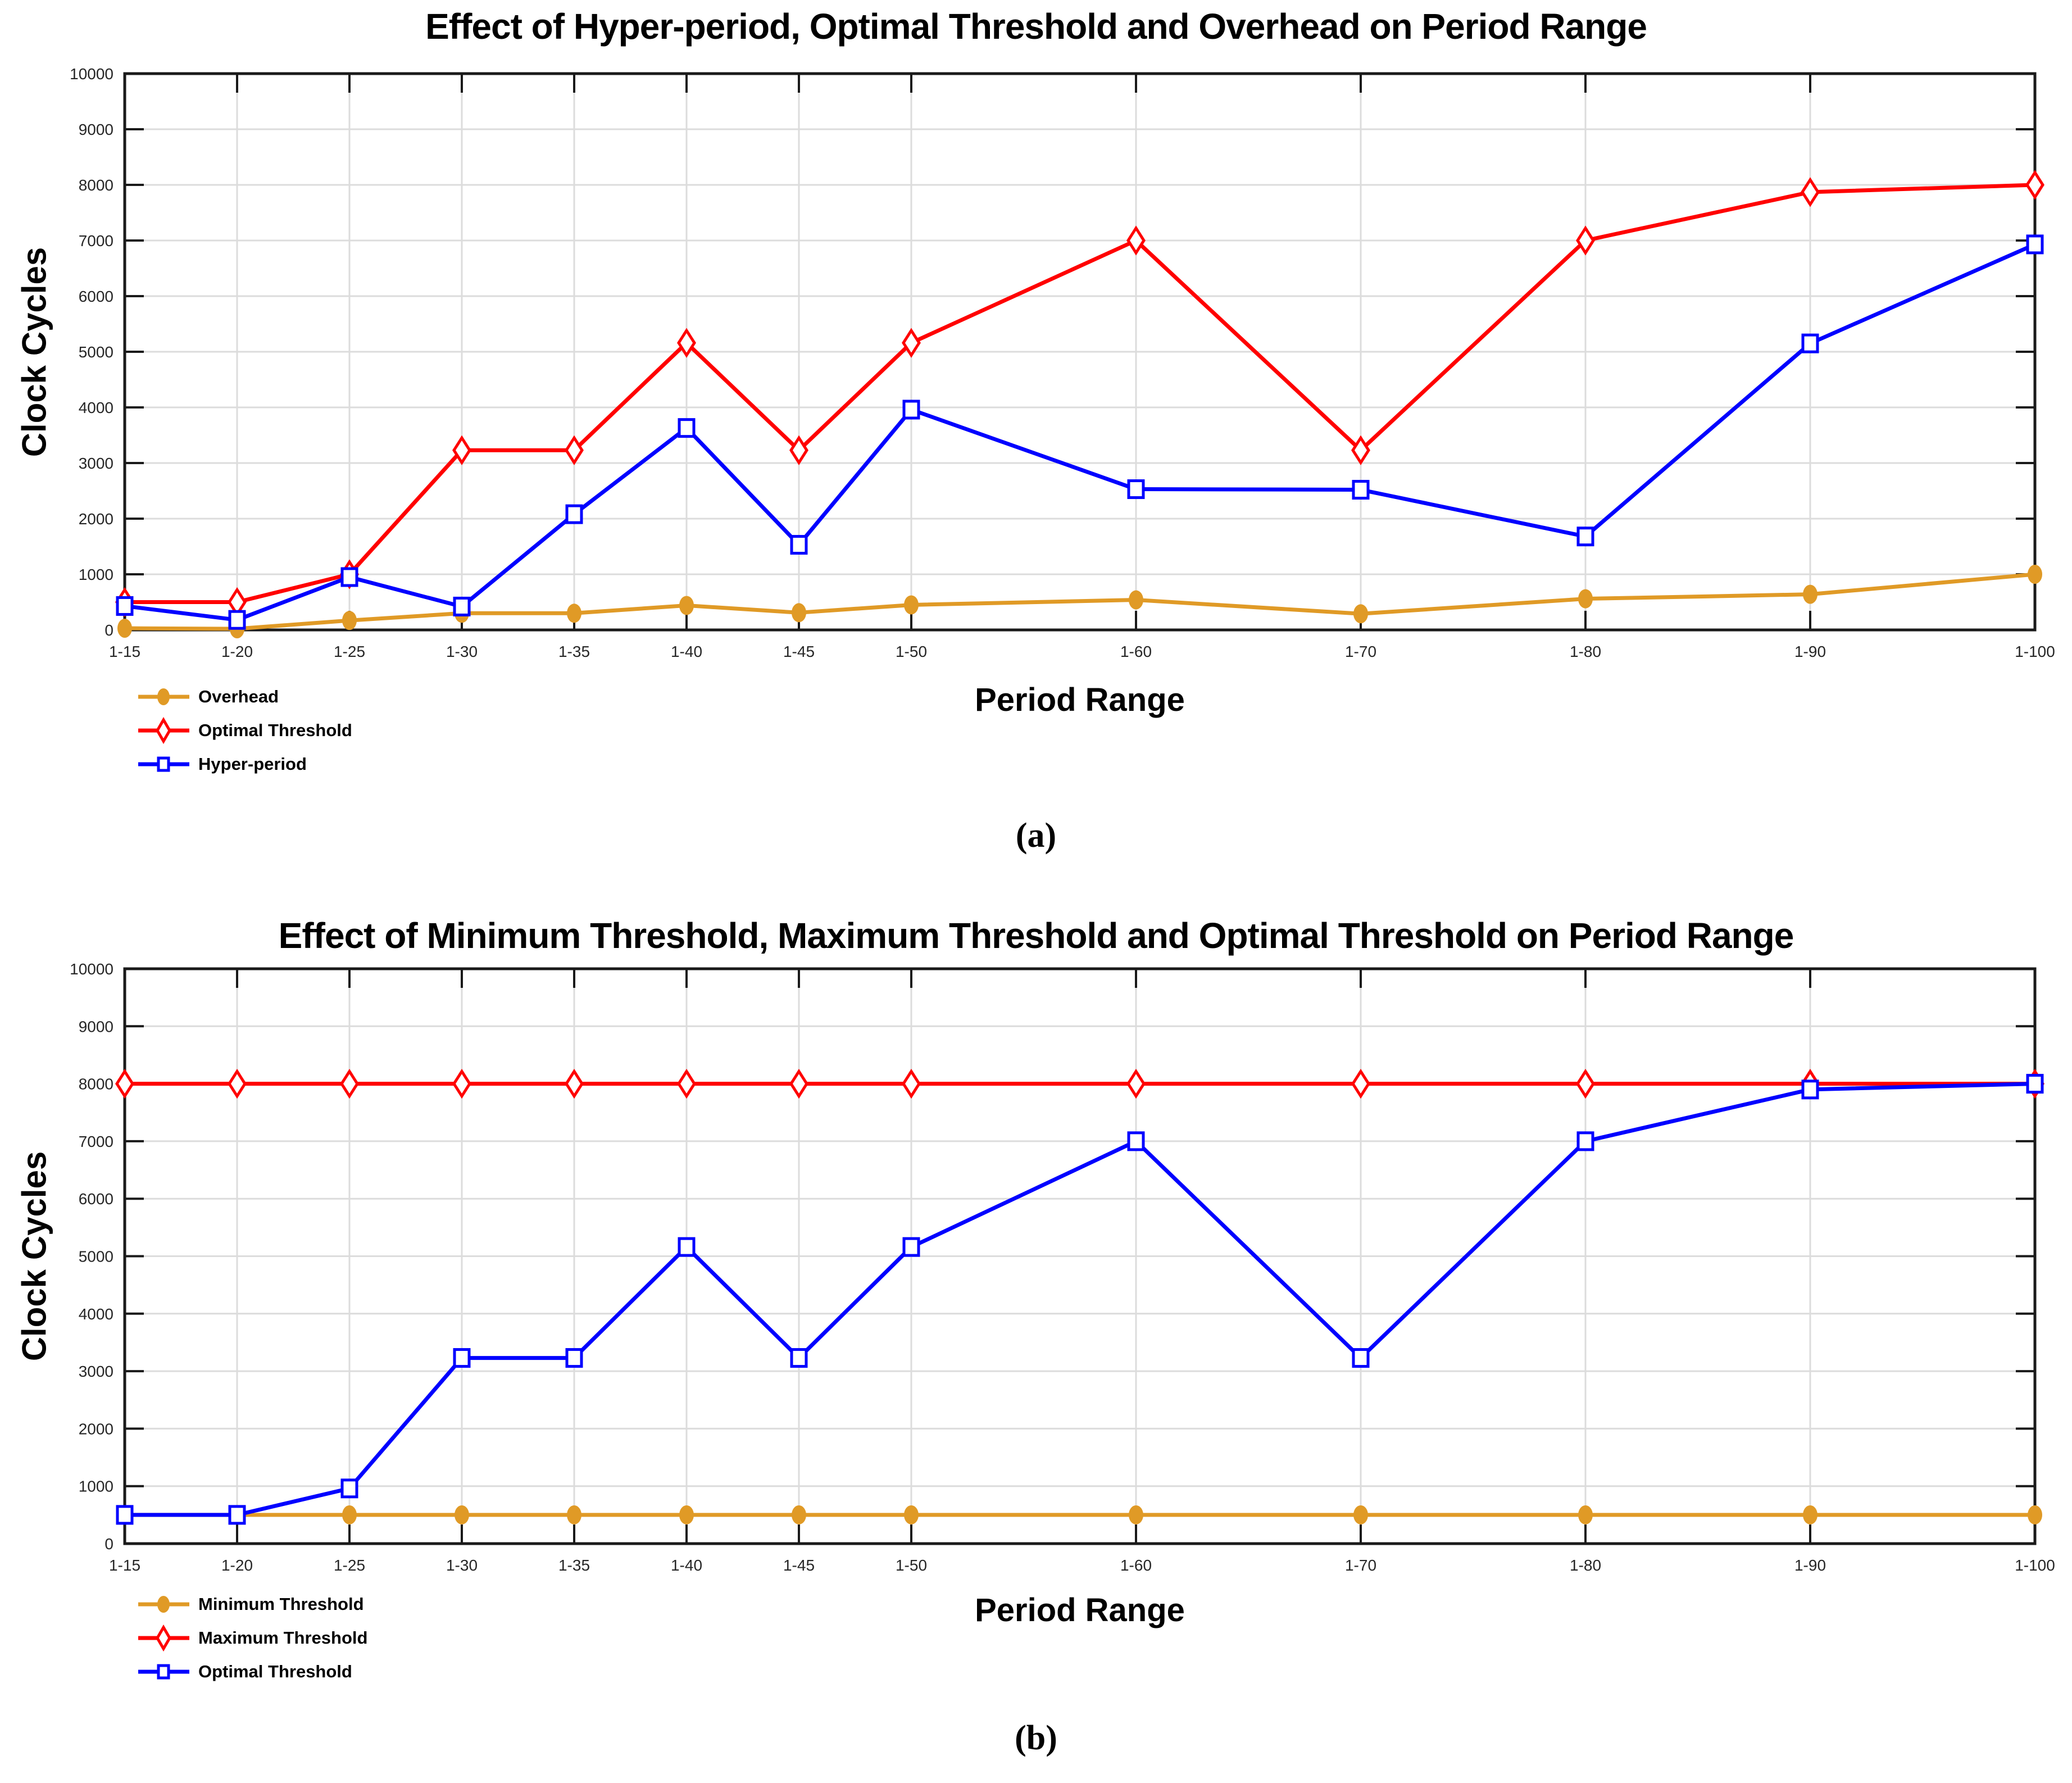 The width and height of the screenshot is (2072, 1783). I want to click on legend-label: Optimal Threshold, so click(275, 730).